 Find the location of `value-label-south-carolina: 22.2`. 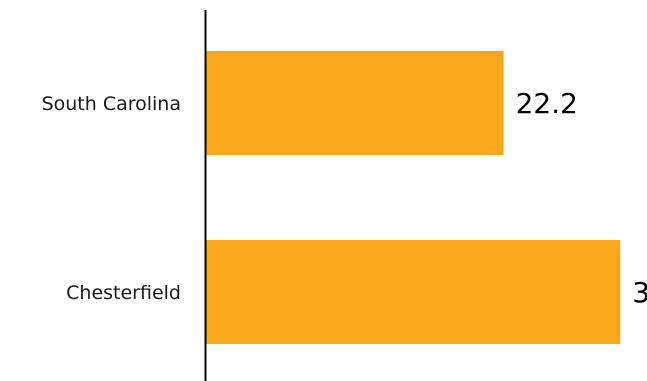

value-label-south-carolina: 22.2 is located at coordinates (547, 103).